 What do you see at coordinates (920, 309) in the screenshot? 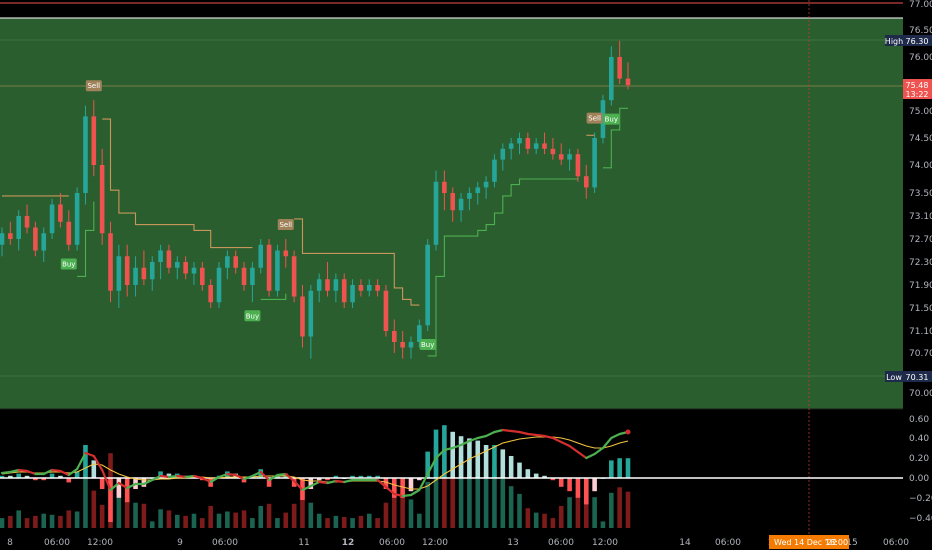
I see `price-tick-label: 71.50` at bounding box center [920, 309].